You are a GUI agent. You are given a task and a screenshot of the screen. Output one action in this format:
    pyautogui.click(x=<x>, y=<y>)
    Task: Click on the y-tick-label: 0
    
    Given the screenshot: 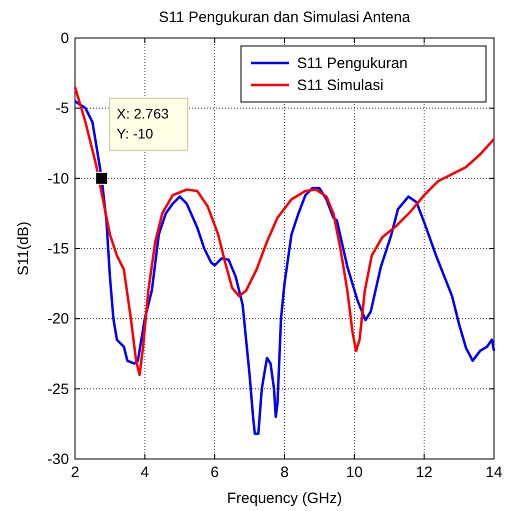 What is the action you would take?
    pyautogui.click(x=64, y=38)
    